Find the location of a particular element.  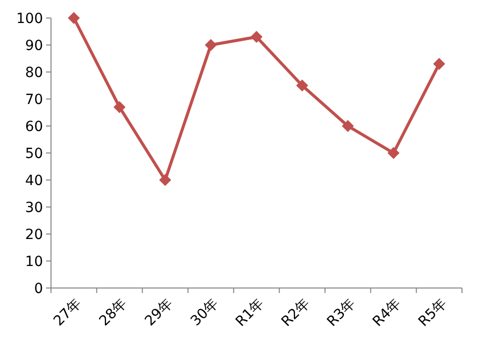

y-tick-label: 90 is located at coordinates (34, 46).